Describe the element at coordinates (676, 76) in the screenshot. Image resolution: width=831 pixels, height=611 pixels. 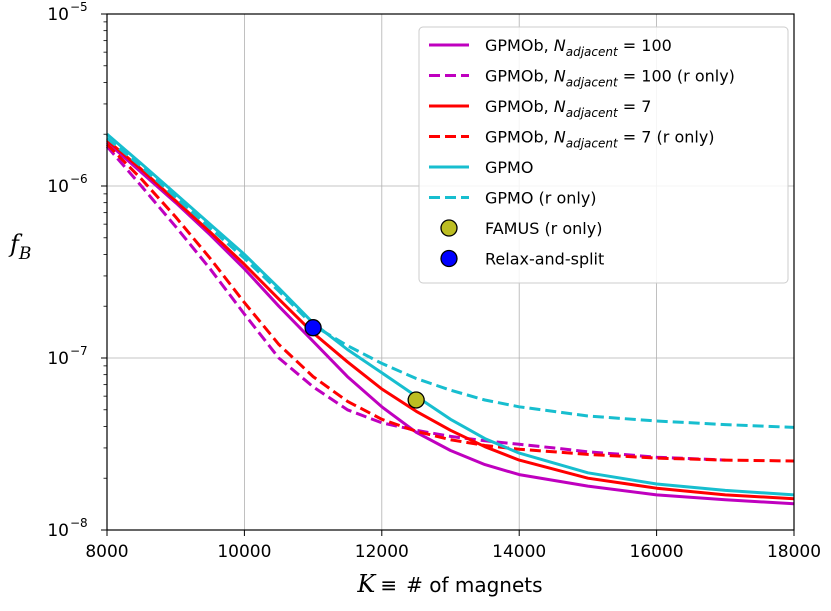
I see `legend-label-suffix: = 100 (r only)` at that location.